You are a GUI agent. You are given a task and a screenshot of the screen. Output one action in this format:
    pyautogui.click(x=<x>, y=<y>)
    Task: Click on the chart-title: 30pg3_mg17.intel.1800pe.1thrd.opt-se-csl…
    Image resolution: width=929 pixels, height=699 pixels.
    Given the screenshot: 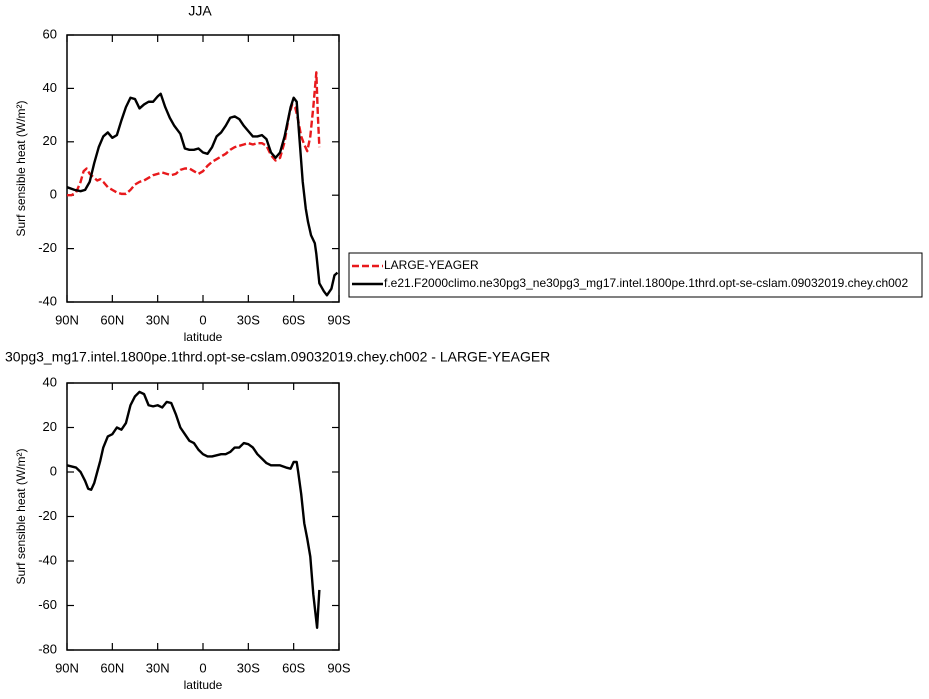 What is the action you would take?
    pyautogui.click(x=277, y=357)
    